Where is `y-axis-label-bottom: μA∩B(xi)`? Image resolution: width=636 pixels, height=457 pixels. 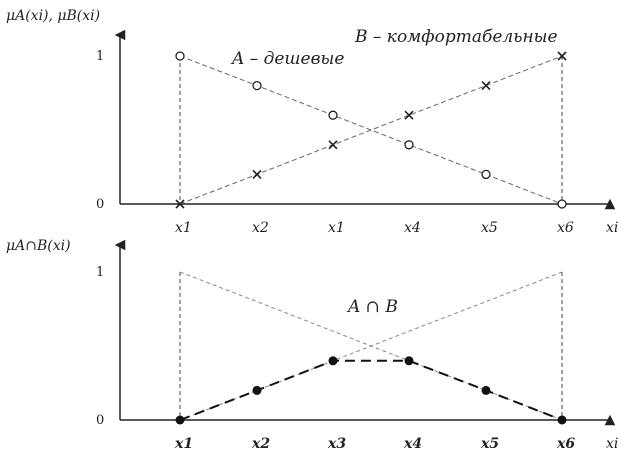 y-axis-label-bottom: μA∩B(xi) is located at coordinates (38, 246).